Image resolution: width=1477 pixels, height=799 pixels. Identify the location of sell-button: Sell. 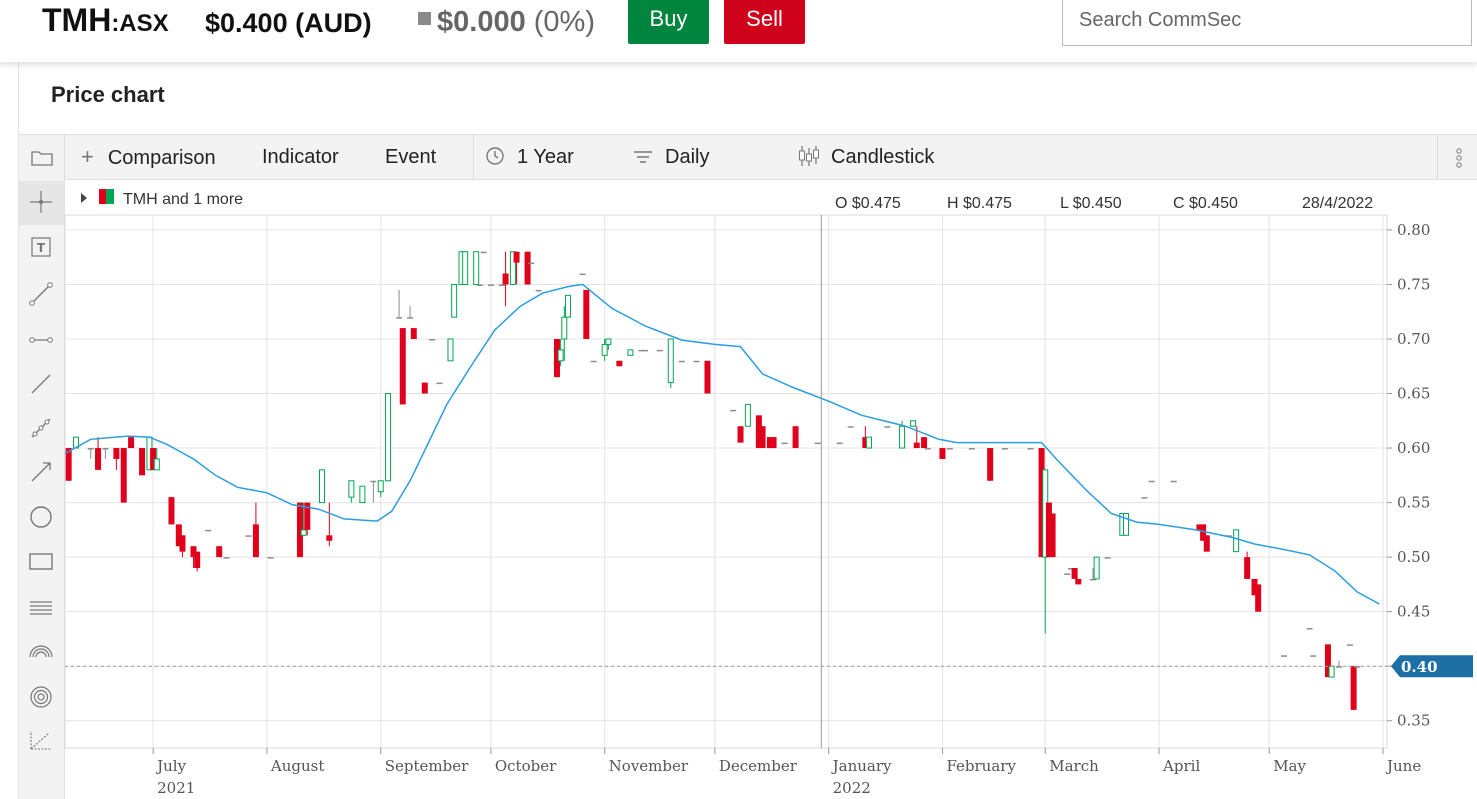
(764, 22).